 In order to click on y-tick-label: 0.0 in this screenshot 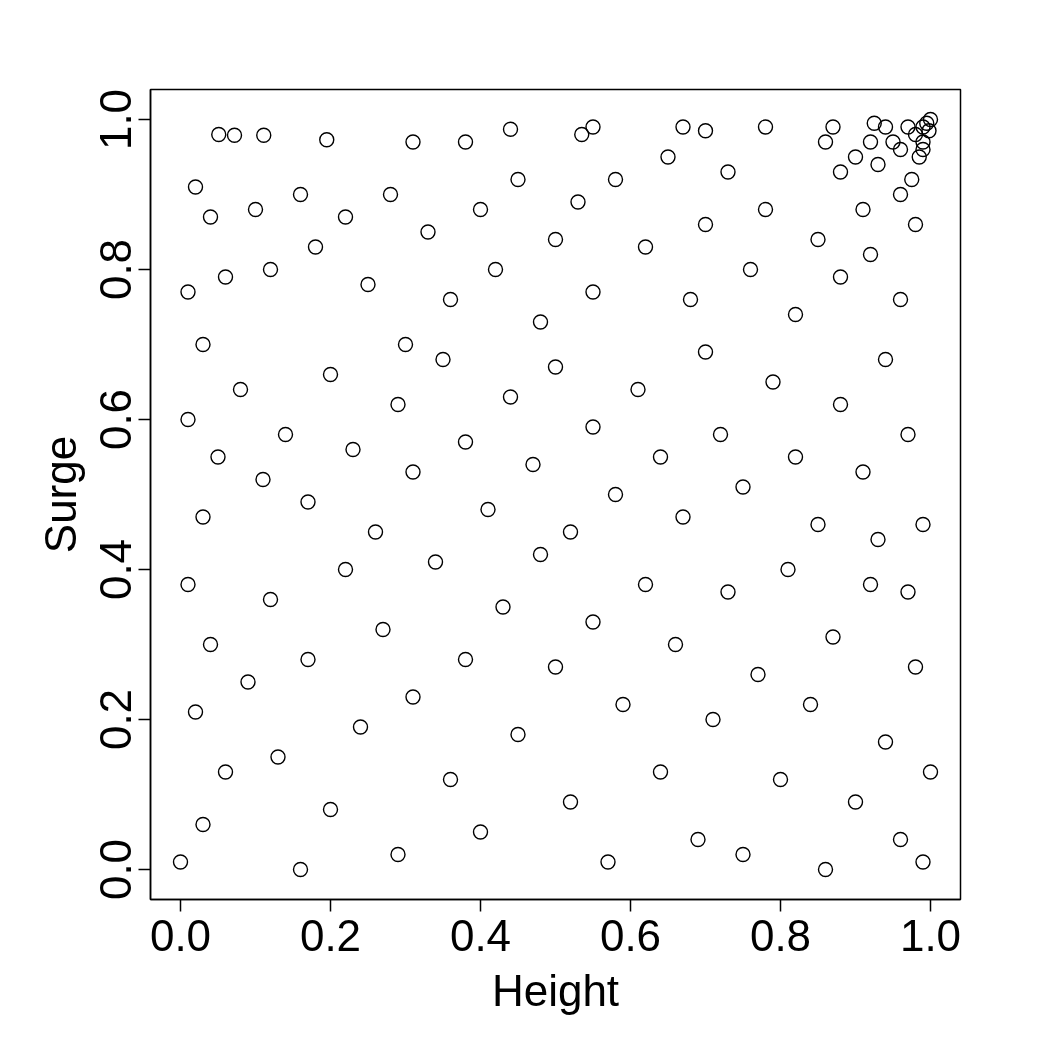, I will do `click(115, 869)`.